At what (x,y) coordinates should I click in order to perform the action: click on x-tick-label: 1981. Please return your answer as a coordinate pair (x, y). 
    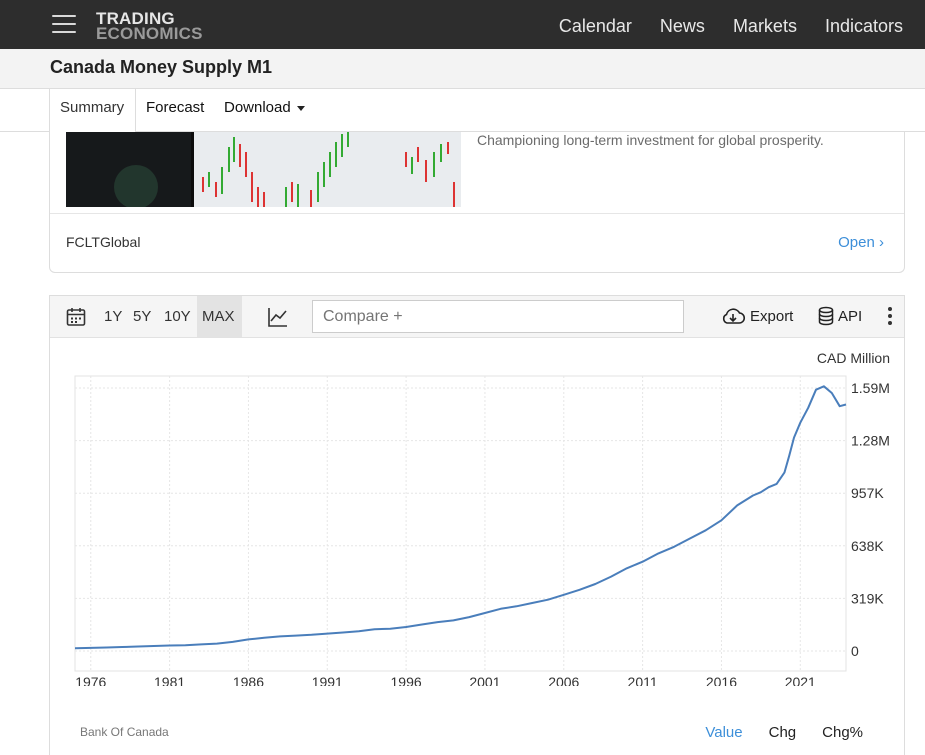
    Looking at the image, I should click on (169, 680).